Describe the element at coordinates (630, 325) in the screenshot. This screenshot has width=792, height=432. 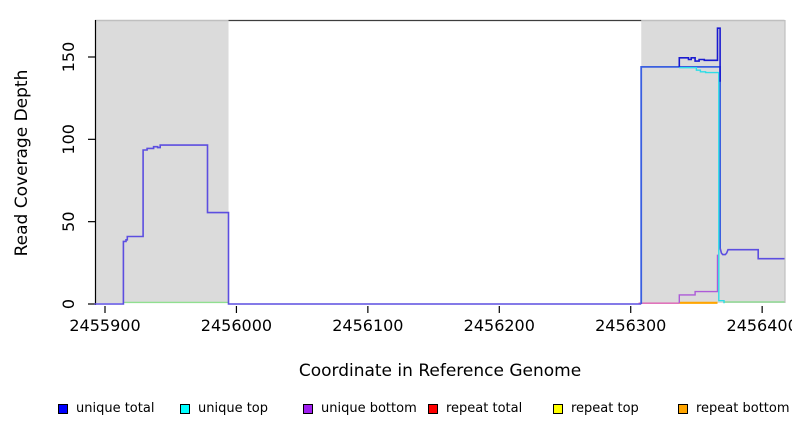
I see `x-tick-label: 2456300` at that location.